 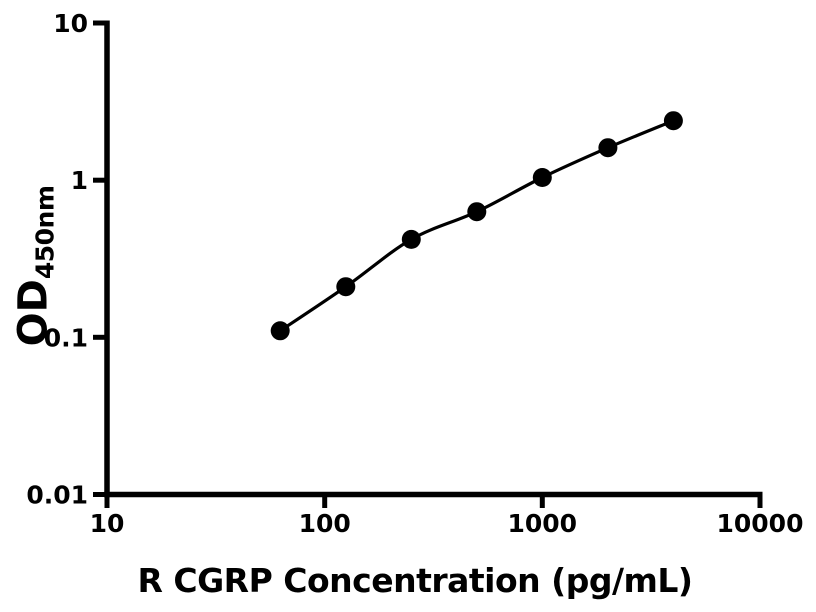 I want to click on y-axis-title: OD450nm, so click(x=35, y=266).